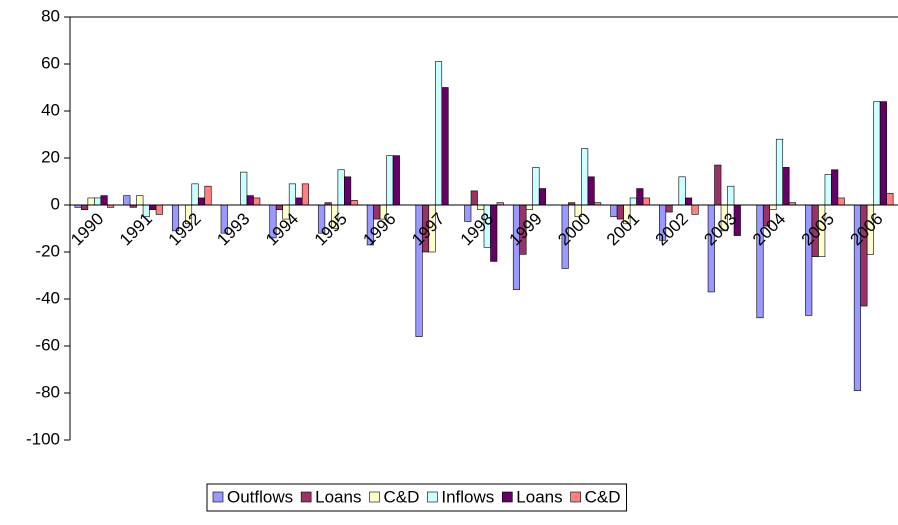 The image size is (898, 525). Describe the element at coordinates (379, 229) in the screenshot. I see `x-tick-label: 1996` at that location.